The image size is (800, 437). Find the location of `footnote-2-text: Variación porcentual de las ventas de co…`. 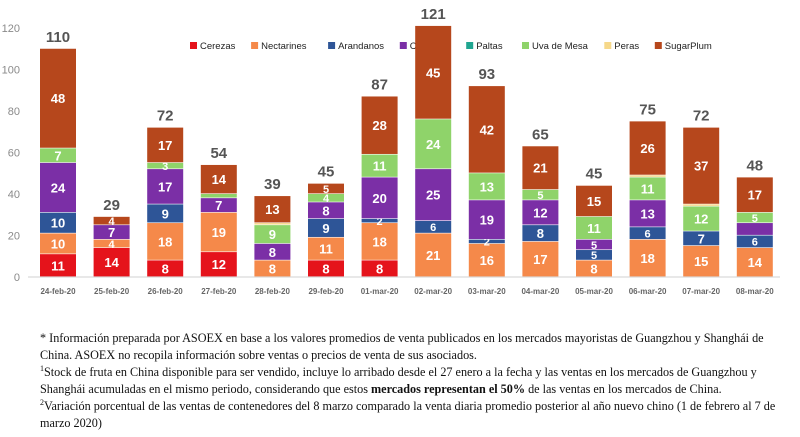

footnote-2-text: Variación porcentual de las ventas de co… is located at coordinates (408, 414).